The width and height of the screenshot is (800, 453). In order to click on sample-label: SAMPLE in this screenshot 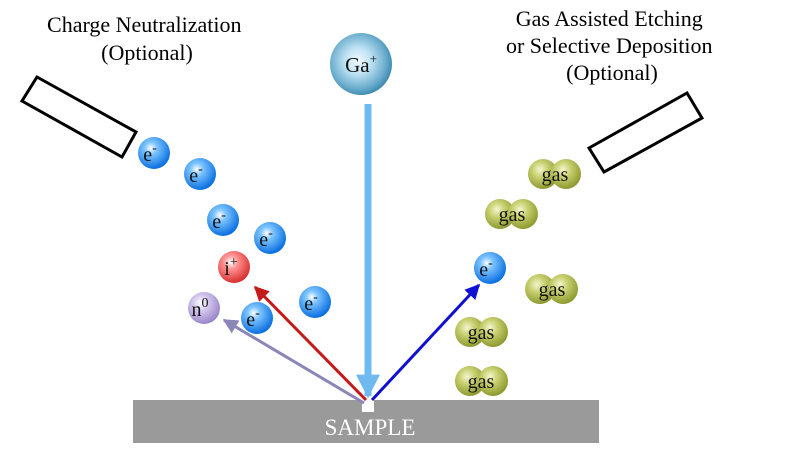, I will do `click(370, 427)`.